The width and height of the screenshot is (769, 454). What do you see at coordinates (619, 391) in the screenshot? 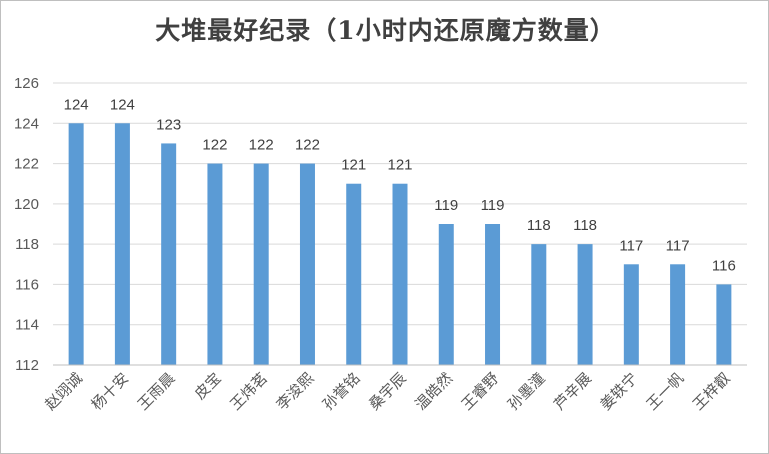
I see `x-category-label: 姜轶宁` at bounding box center [619, 391].